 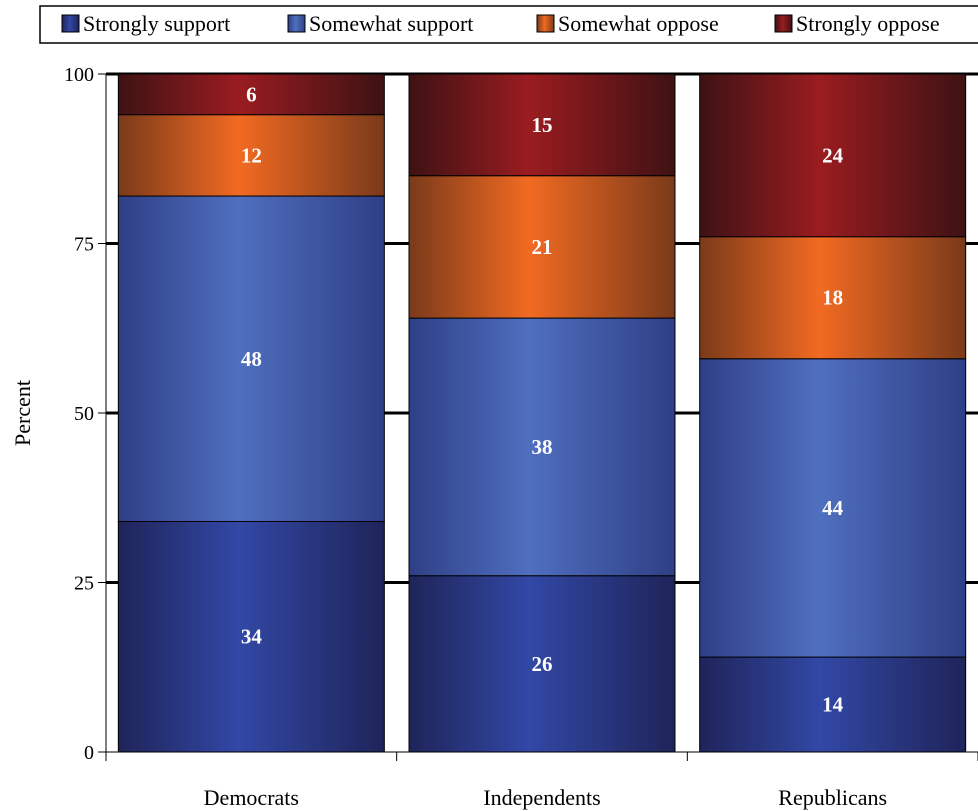 I want to click on legend-swatch-somewhat-oppose, so click(x=545, y=23).